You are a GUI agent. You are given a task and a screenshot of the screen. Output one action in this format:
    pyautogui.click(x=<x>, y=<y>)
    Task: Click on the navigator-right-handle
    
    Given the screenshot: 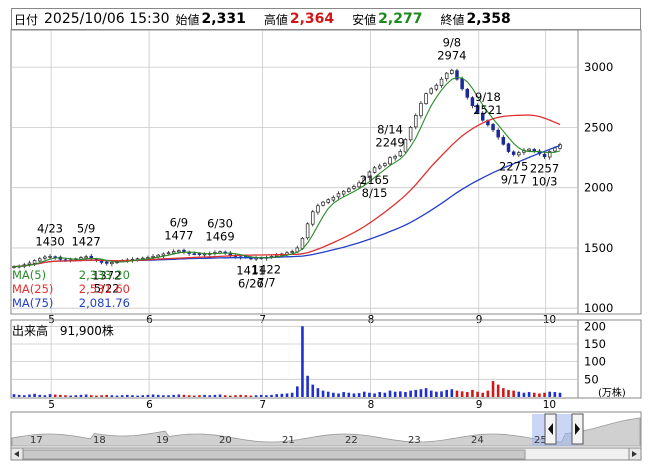 What is the action you would take?
    pyautogui.click(x=577, y=429)
    